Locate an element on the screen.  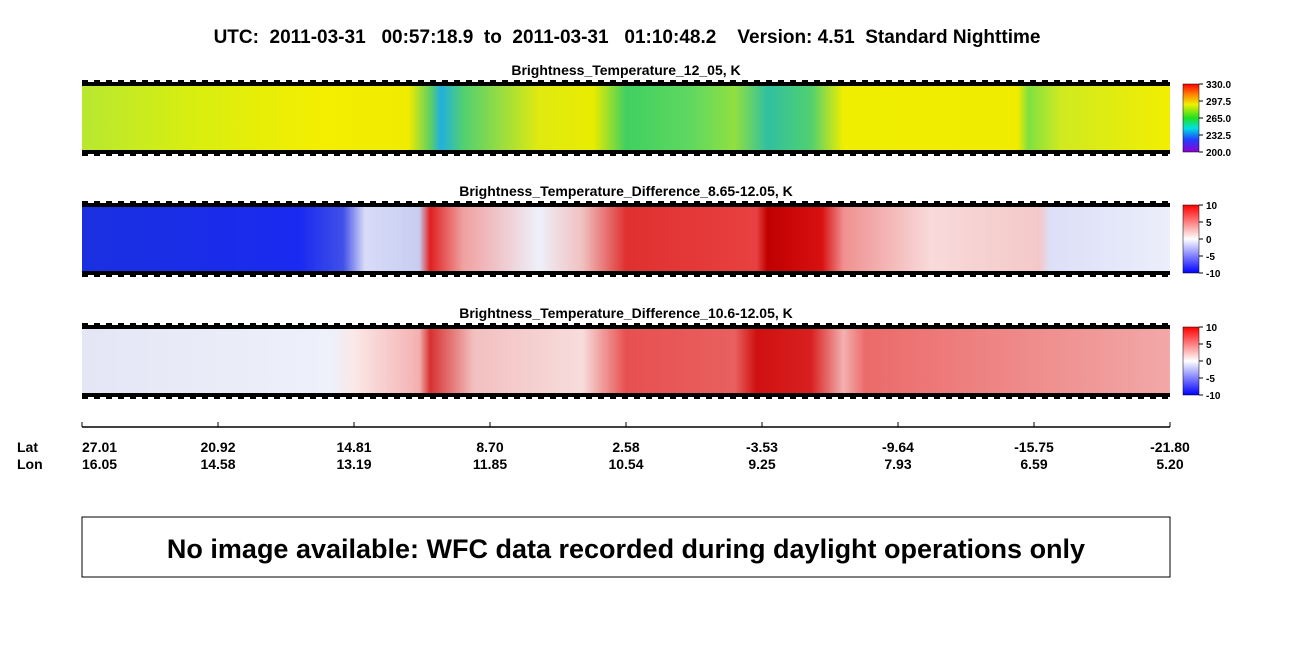
axis-row-label: Lat is located at coordinates (27, 447).